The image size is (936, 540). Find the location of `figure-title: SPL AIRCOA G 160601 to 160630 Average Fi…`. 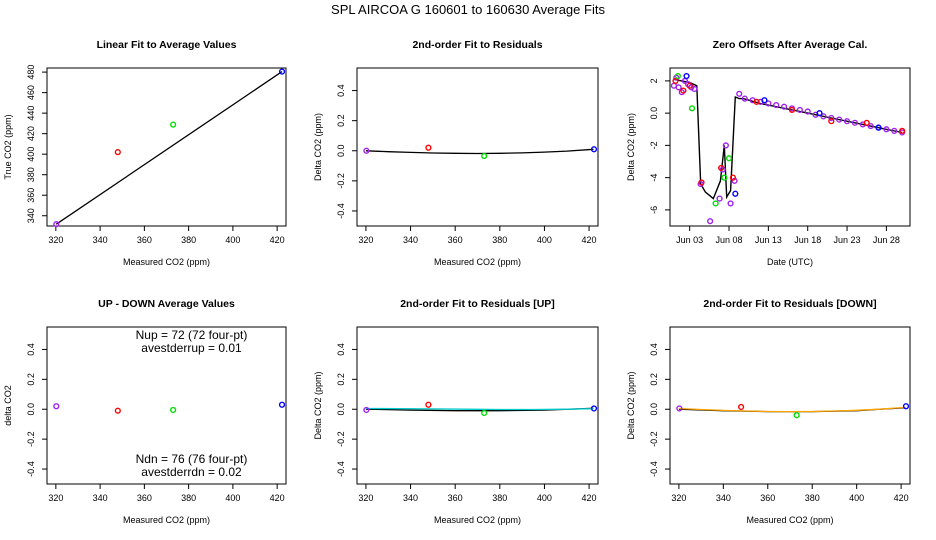

figure-title: SPL AIRCOA G 160601 to 160630 Average Fi… is located at coordinates (468, 9).